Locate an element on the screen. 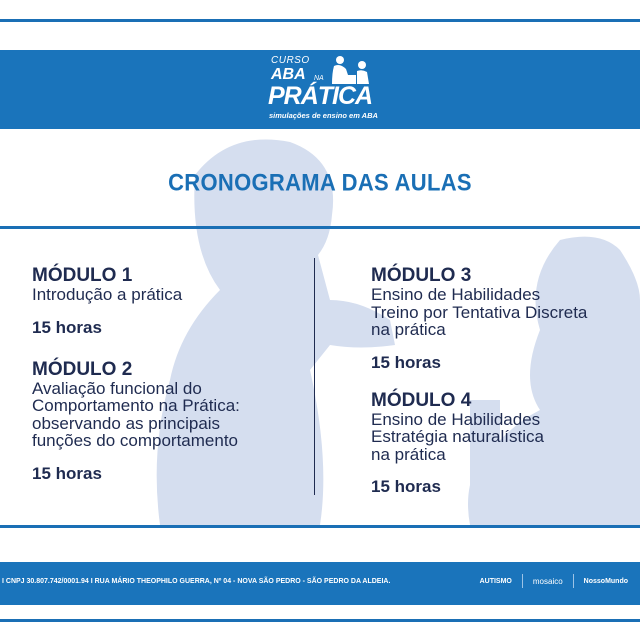 The image size is (640, 640). header-band is located at coordinates (320, 89).